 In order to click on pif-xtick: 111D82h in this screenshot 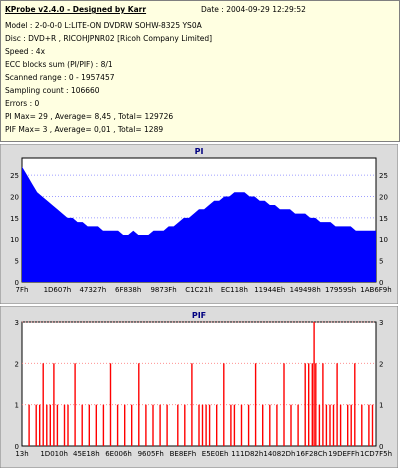, I will do `click(247, 454)`.